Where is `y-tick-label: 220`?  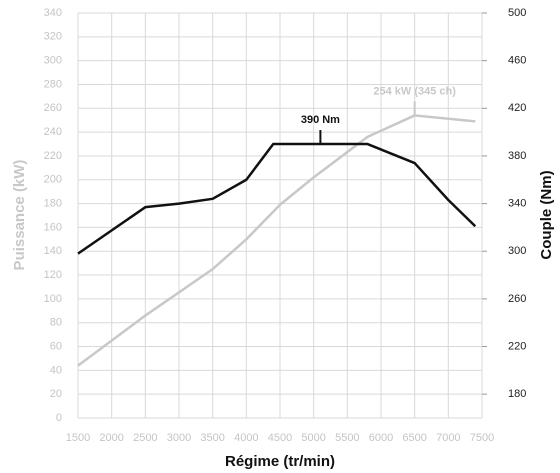
y-tick-label: 220 is located at coordinates (53, 156).